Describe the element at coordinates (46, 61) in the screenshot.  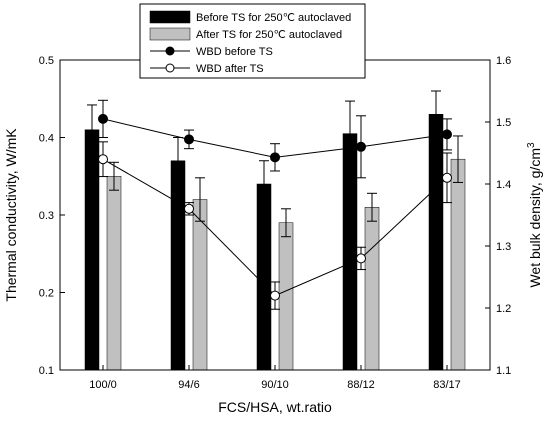
I see `y-tick-label-left: 0.5` at that location.